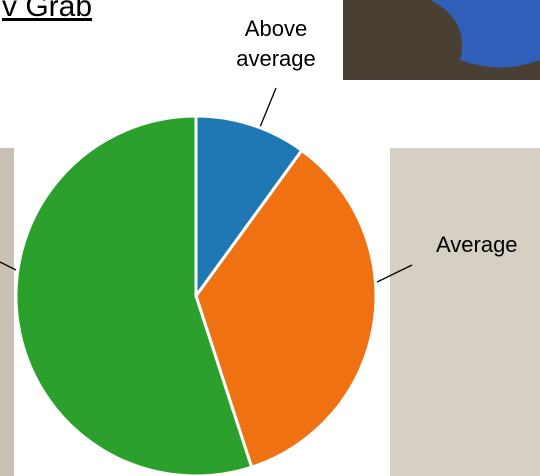 This screenshot has width=540, height=476. Describe the element at coordinates (47, 11) in the screenshot. I see `title: v Grab` at that location.